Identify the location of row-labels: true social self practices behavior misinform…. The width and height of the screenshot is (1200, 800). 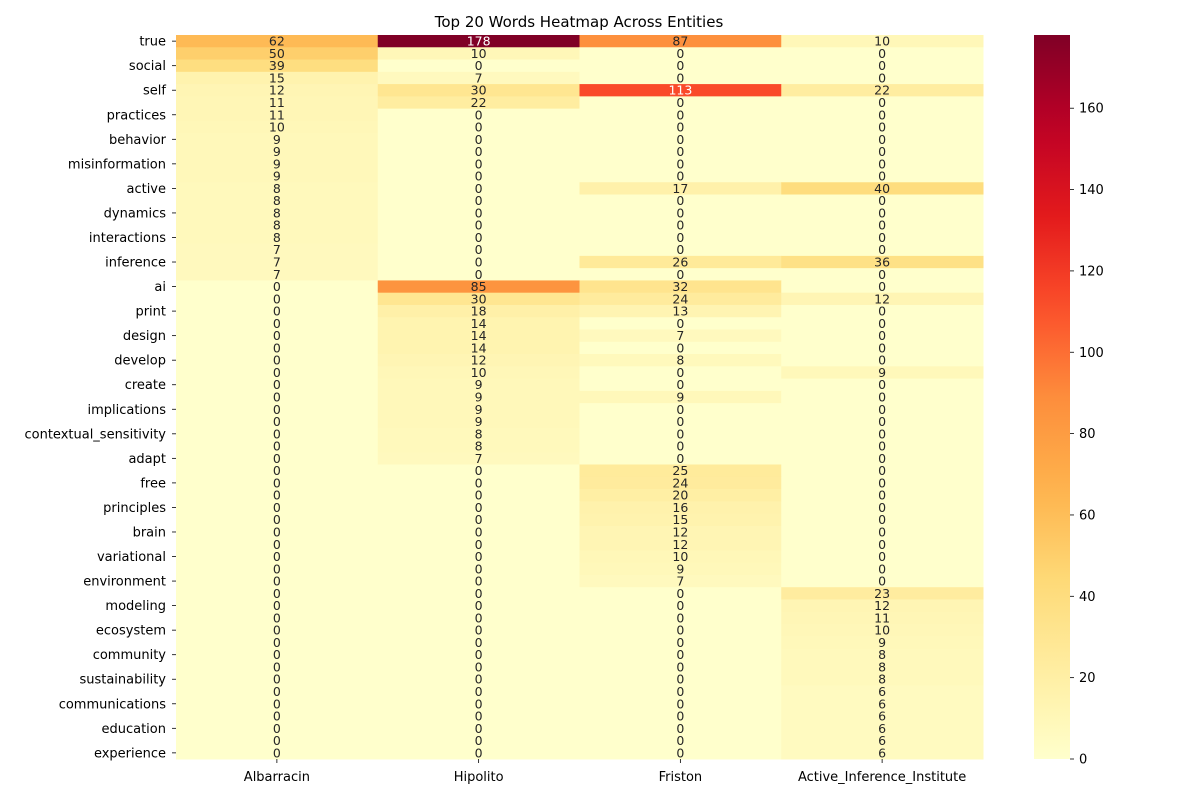
(100, 398).